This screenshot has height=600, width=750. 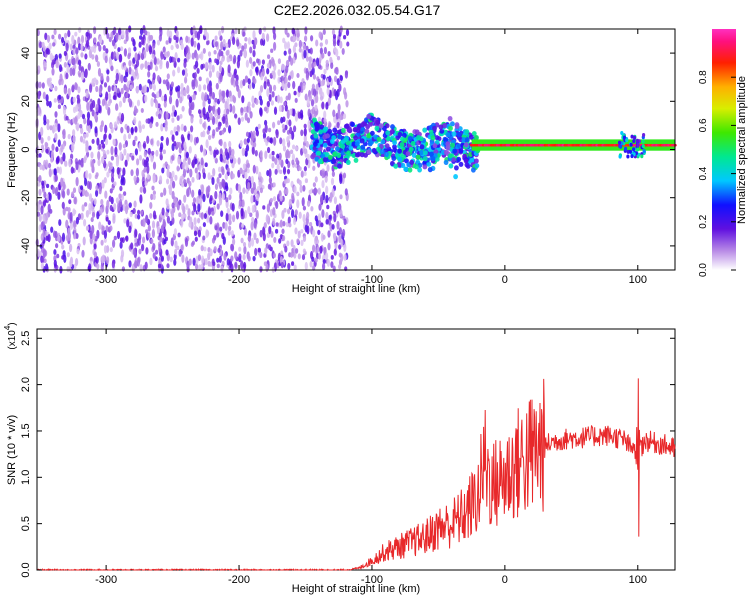 I want to click on chart-title: C2E2.2026.032.05.54.G17, so click(x=357, y=10).